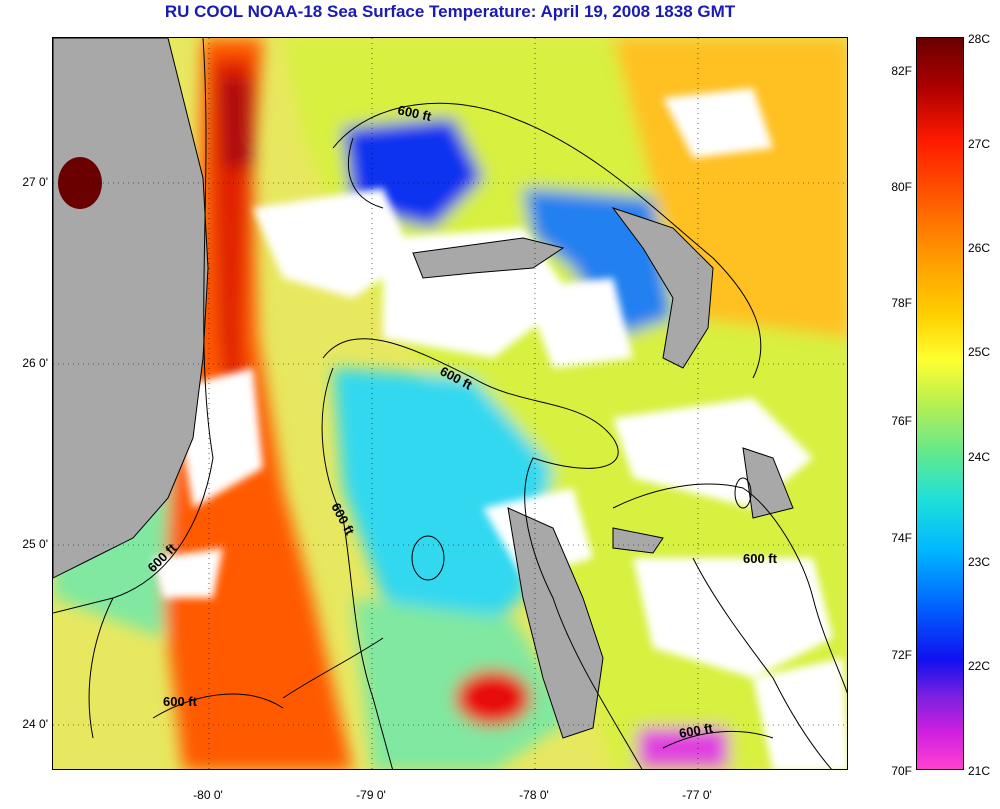 The width and height of the screenshot is (1000, 809). Describe the element at coordinates (901, 303) in the screenshot. I see `colorbar-f-label: 78F` at that location.